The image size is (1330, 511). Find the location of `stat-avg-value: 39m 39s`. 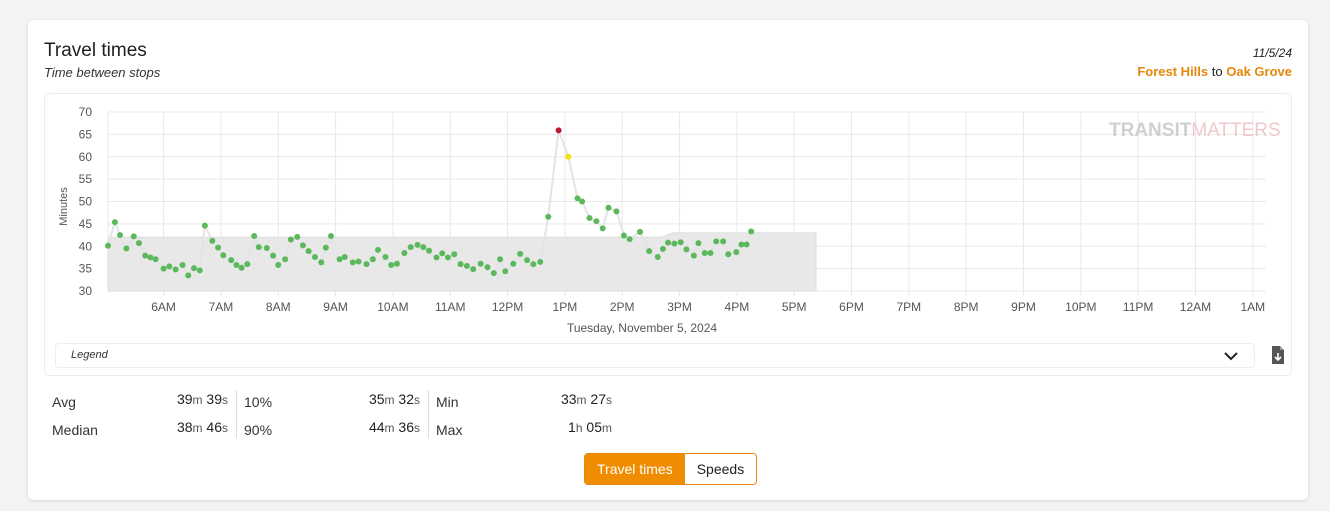

stat-avg-value: 39m 39s is located at coordinates (202, 399).